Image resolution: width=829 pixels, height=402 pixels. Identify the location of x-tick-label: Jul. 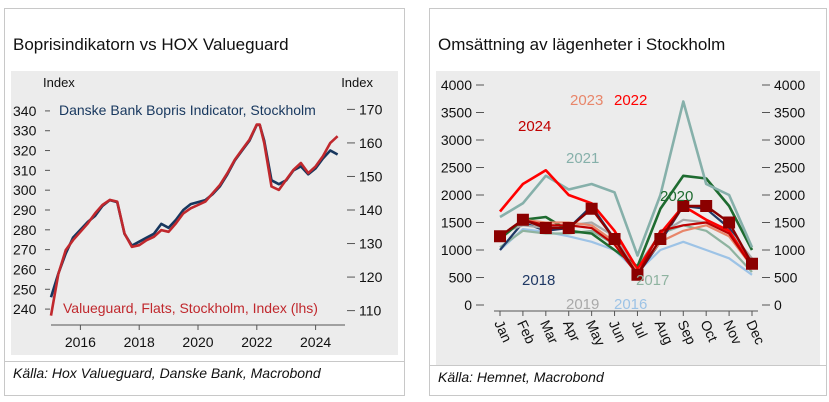
(640, 329).